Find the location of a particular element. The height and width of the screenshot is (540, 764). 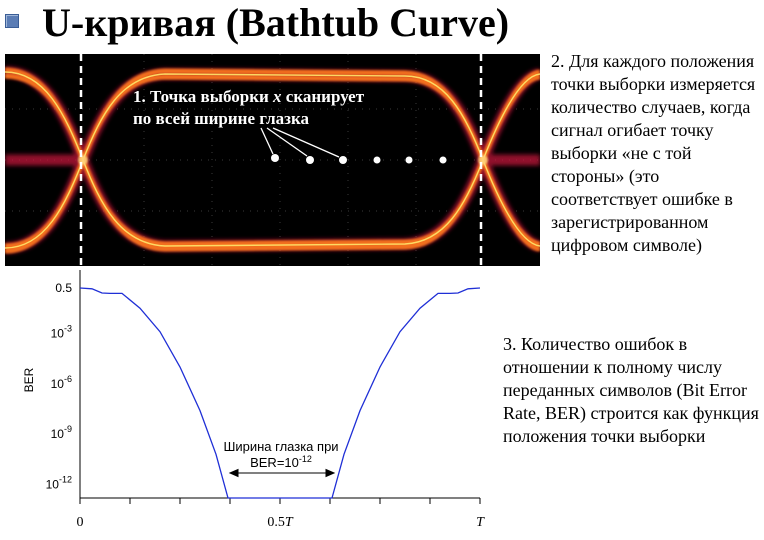

eye-note-suffix: сканирует is located at coordinates (325, 96).